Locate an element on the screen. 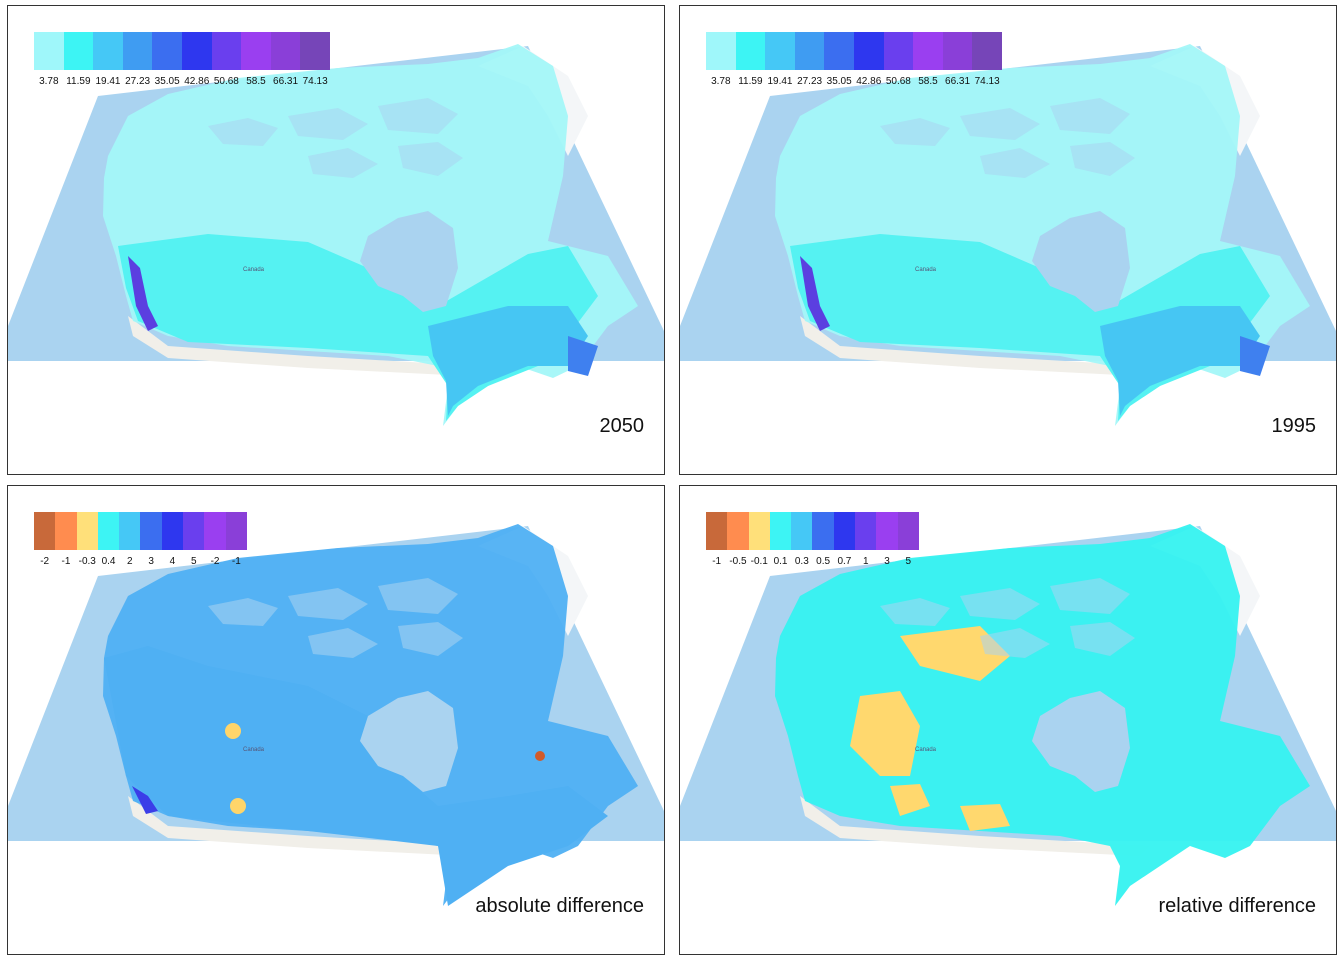  legend-label: 35.05 is located at coordinates (839, 81).